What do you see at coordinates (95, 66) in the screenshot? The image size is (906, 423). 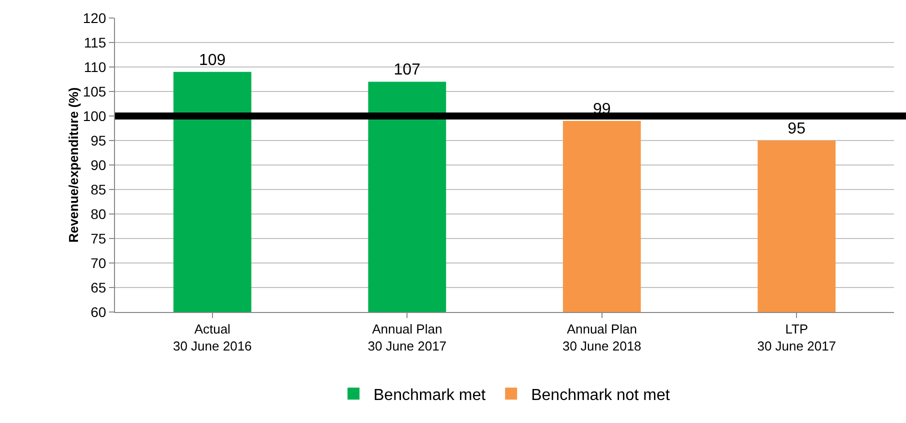 I see `y-tick-label: 110` at bounding box center [95, 66].